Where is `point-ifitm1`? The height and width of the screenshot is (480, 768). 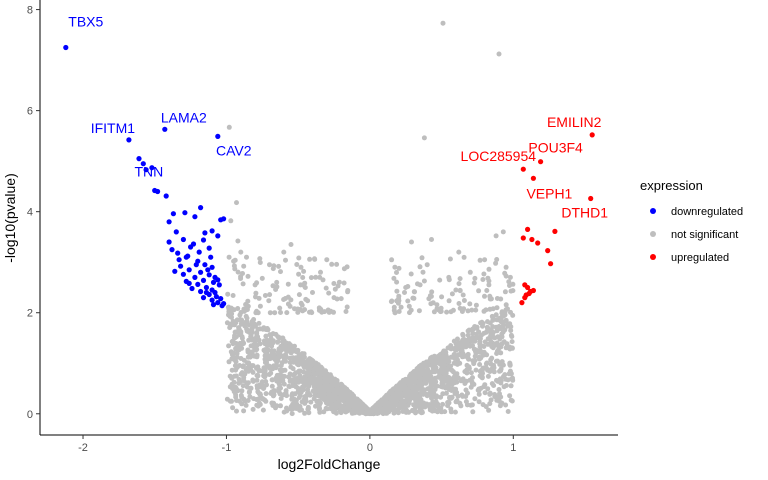 point-ifitm1 is located at coordinates (129, 140).